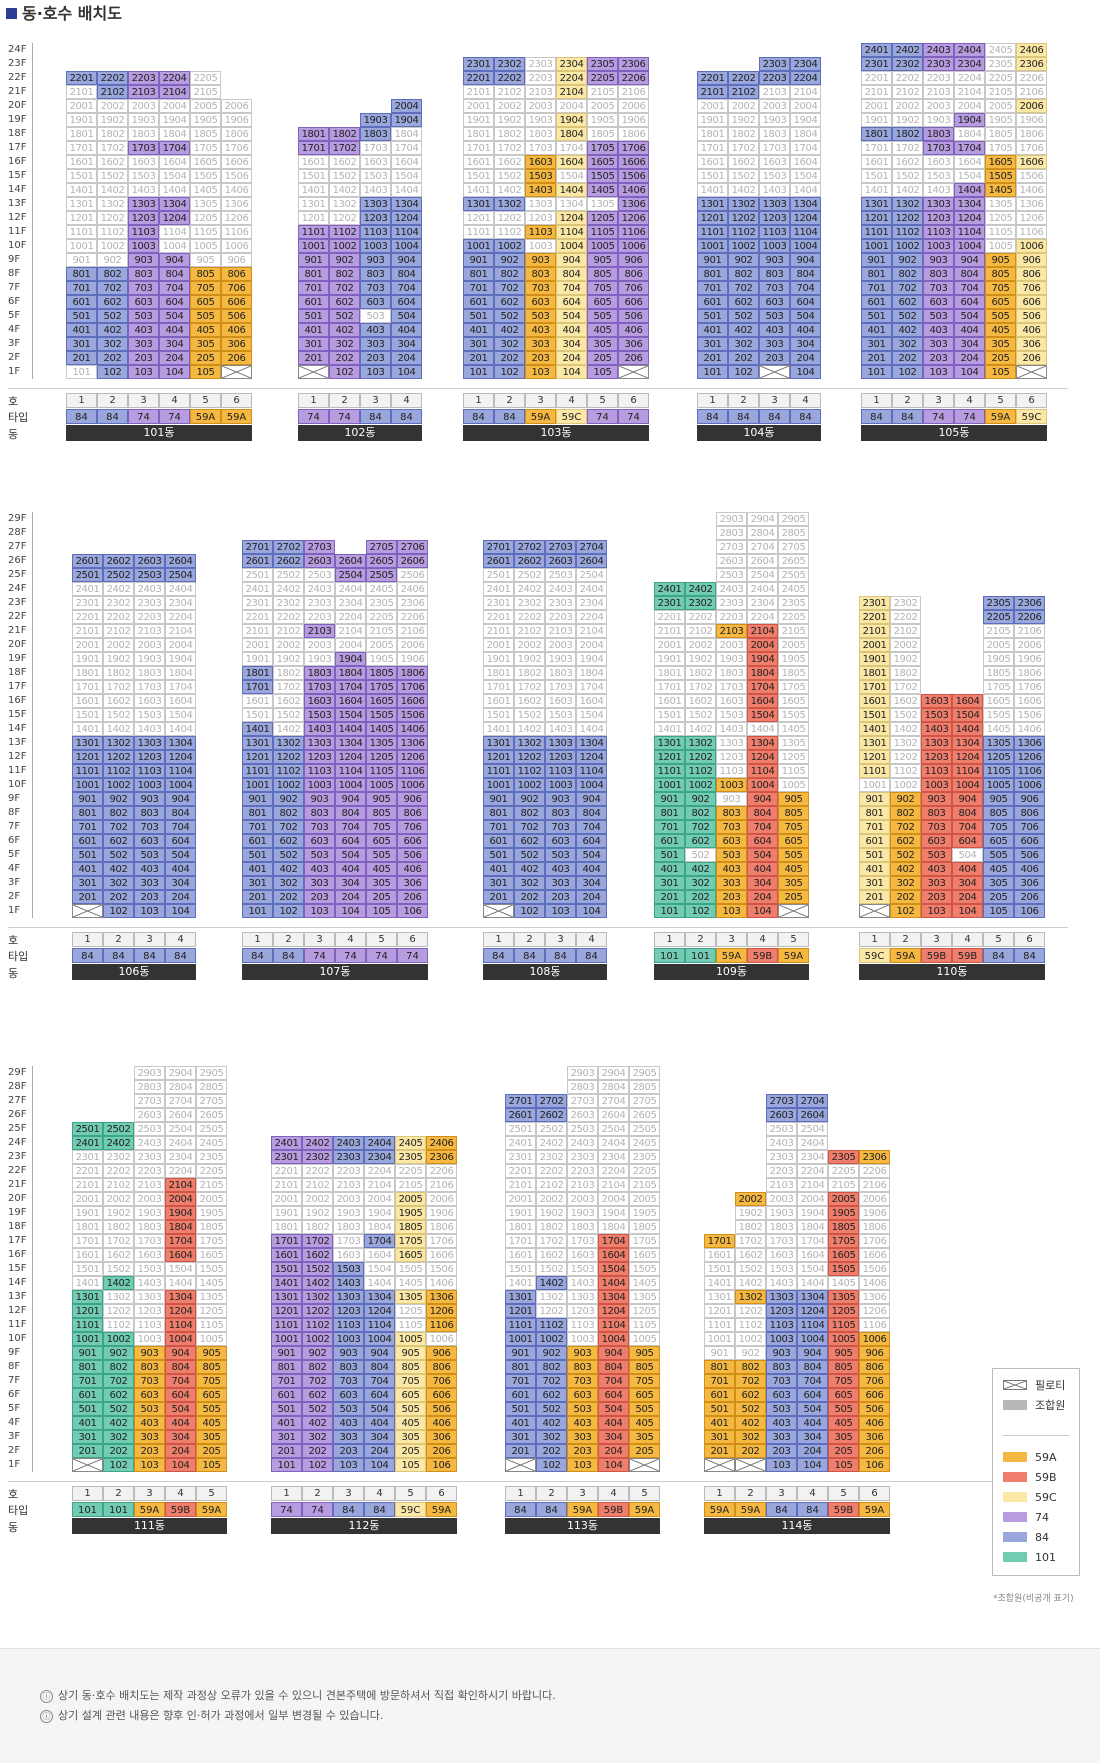 The image size is (1100, 1763). I want to click on type-badge: 101, so click(700, 955).